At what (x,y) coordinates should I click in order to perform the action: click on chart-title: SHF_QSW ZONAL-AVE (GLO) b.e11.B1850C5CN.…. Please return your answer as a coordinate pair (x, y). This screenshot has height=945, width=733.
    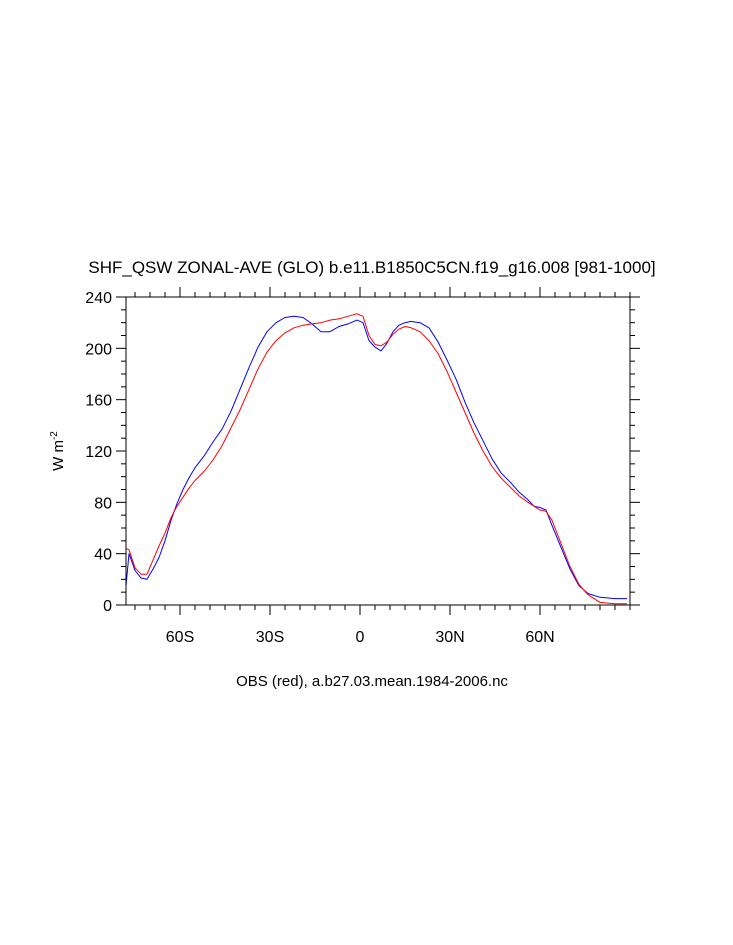
    Looking at the image, I should click on (371, 267).